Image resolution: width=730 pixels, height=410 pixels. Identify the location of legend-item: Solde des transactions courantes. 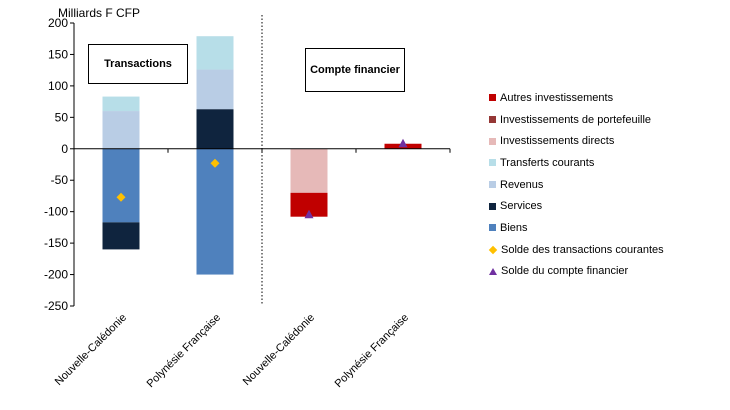
(576, 250).